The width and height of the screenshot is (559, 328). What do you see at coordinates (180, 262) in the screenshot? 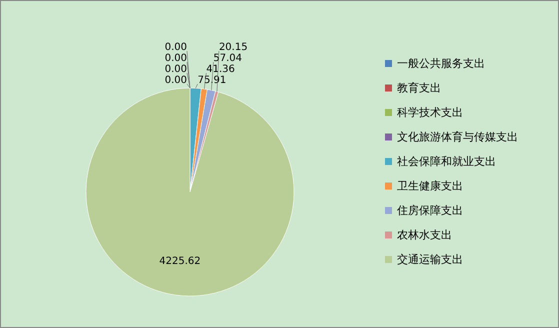
I see `data-label: 4225.62` at bounding box center [180, 262].